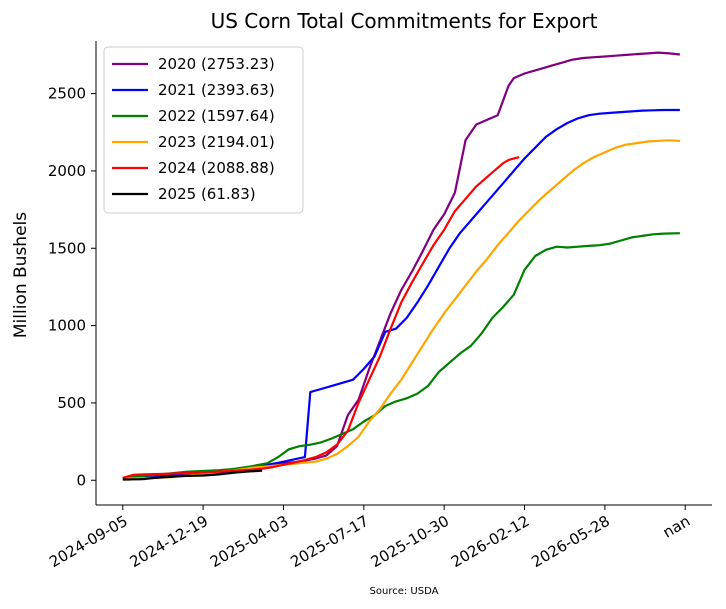  Describe the element at coordinates (81, 480) in the screenshot. I see `y-tick-label: 0` at that location.